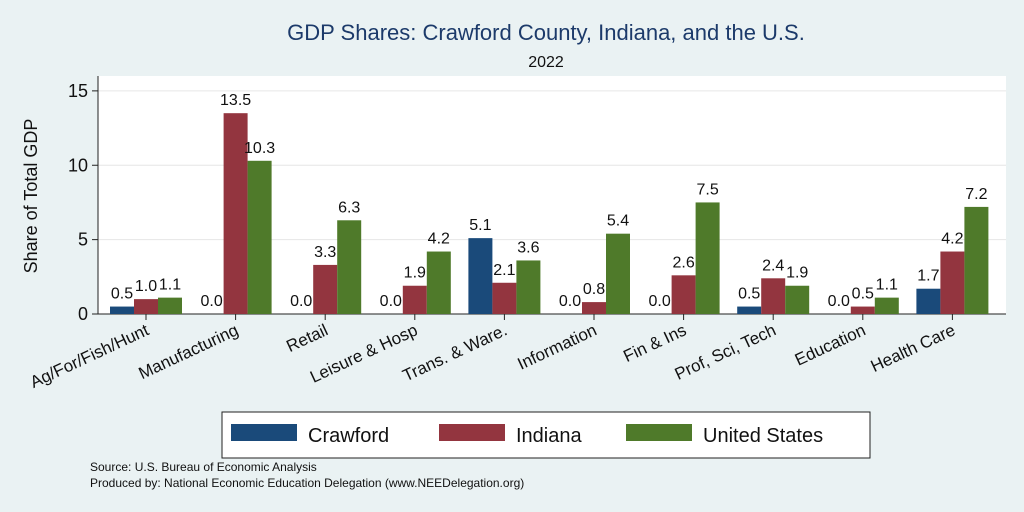 Image resolution: width=1024 pixels, height=512 pixels. What do you see at coordinates (83, 314) in the screenshot?
I see `y-tick-label: 0` at bounding box center [83, 314].